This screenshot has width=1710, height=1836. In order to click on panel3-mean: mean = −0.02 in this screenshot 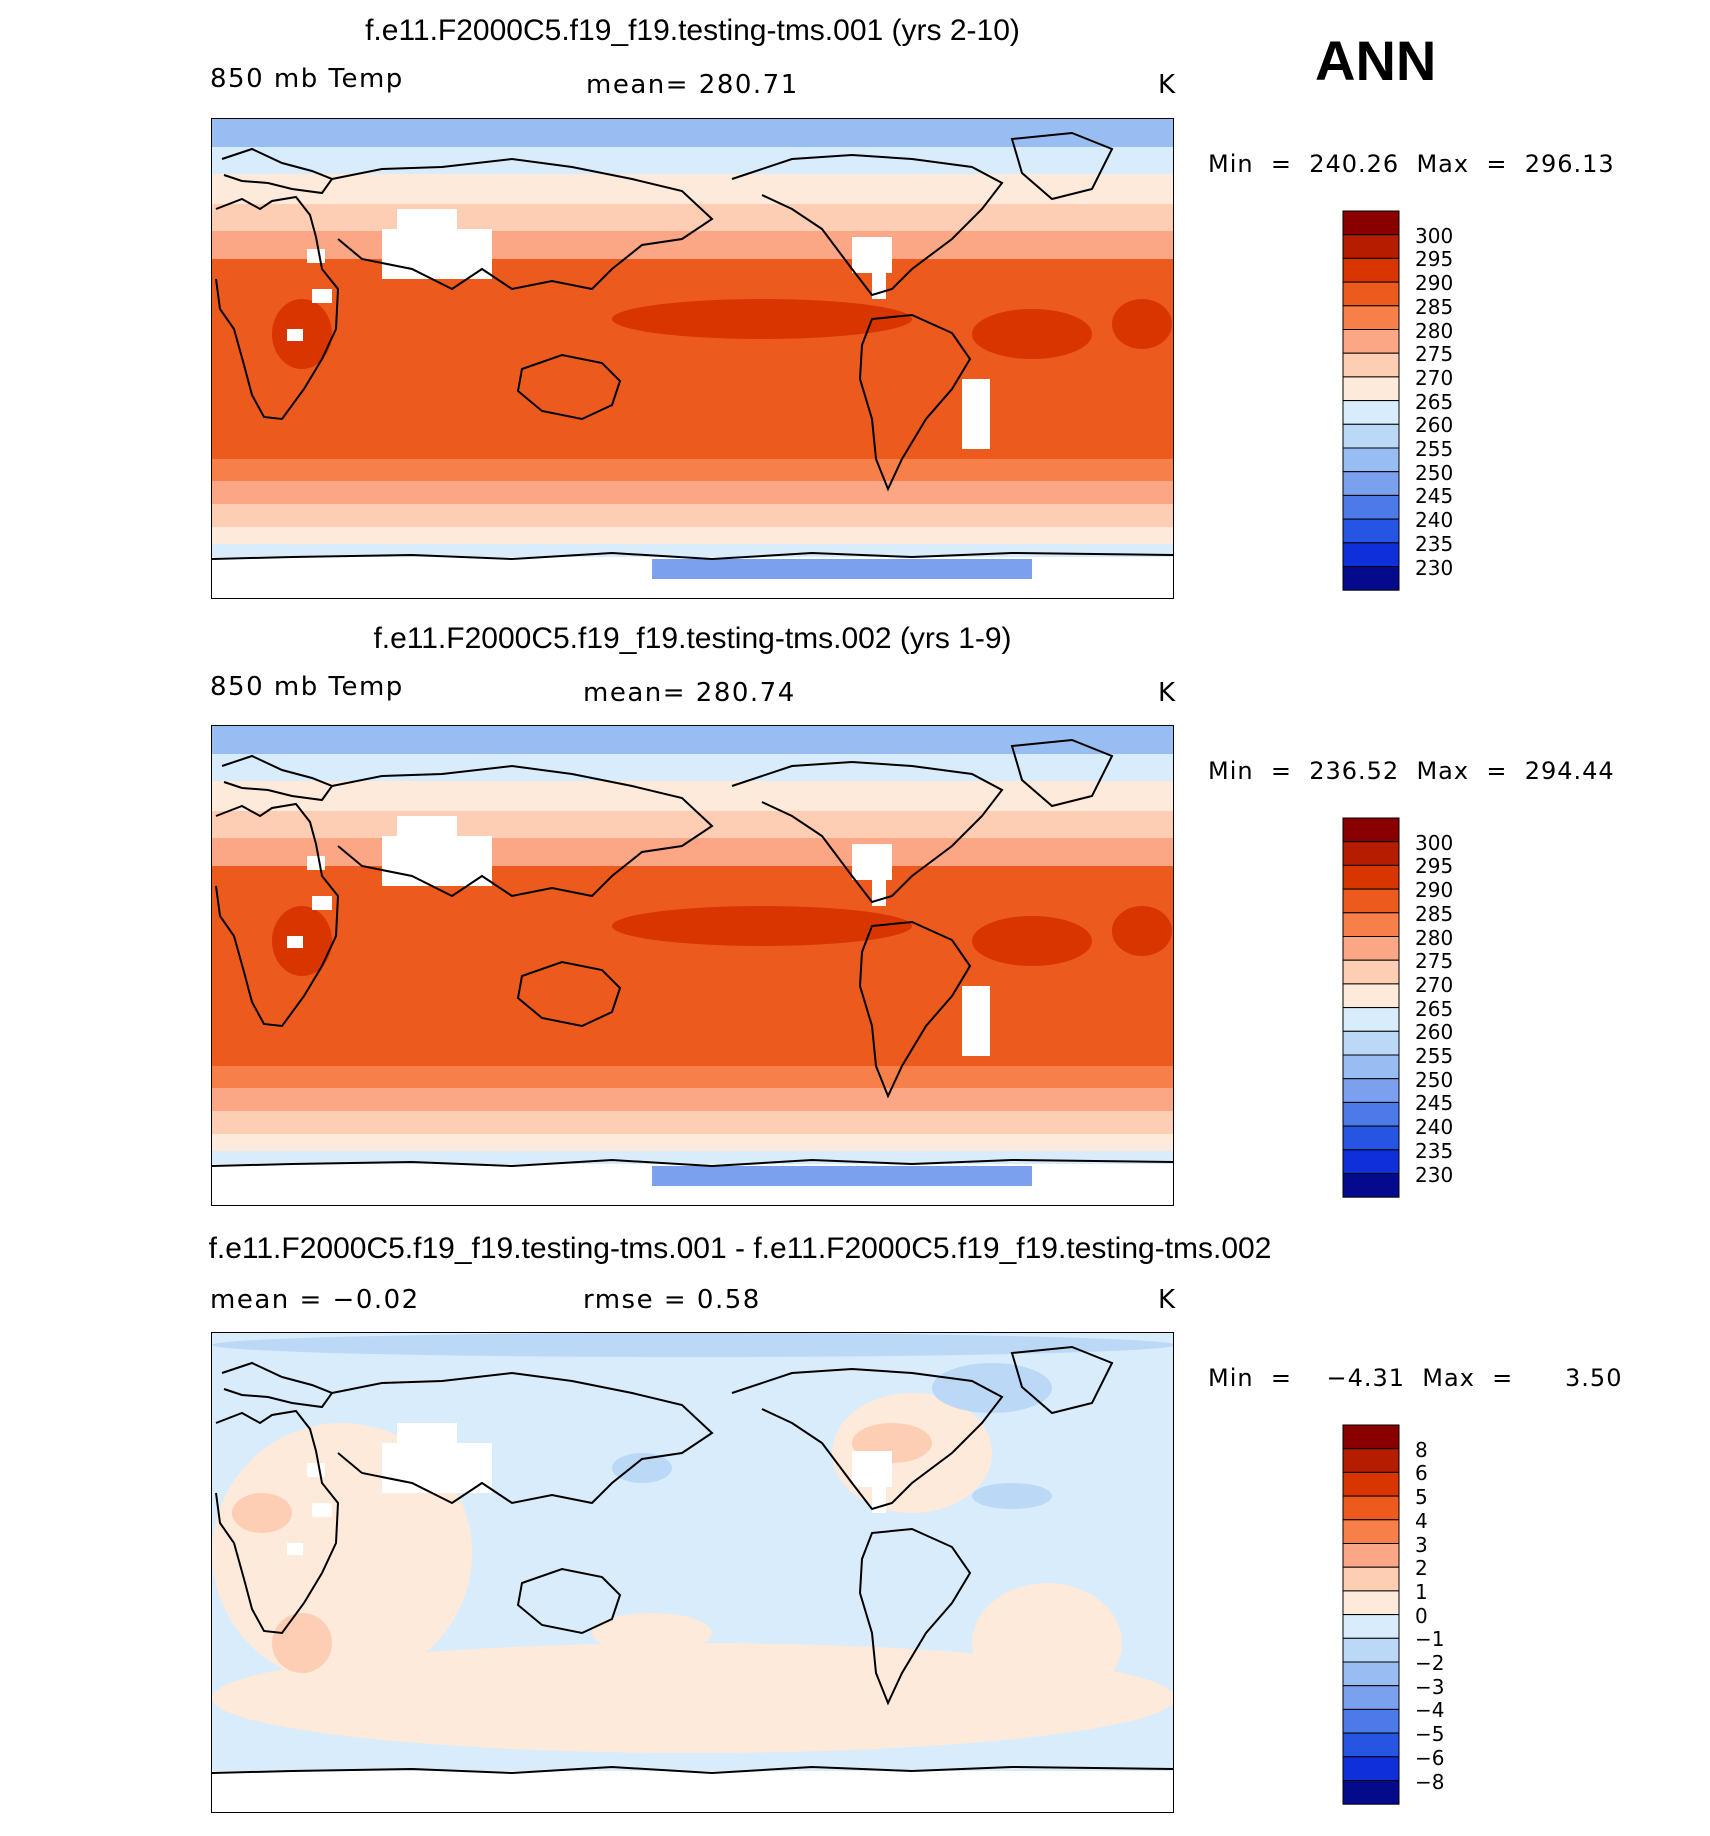, I will do `click(315, 1300)`.